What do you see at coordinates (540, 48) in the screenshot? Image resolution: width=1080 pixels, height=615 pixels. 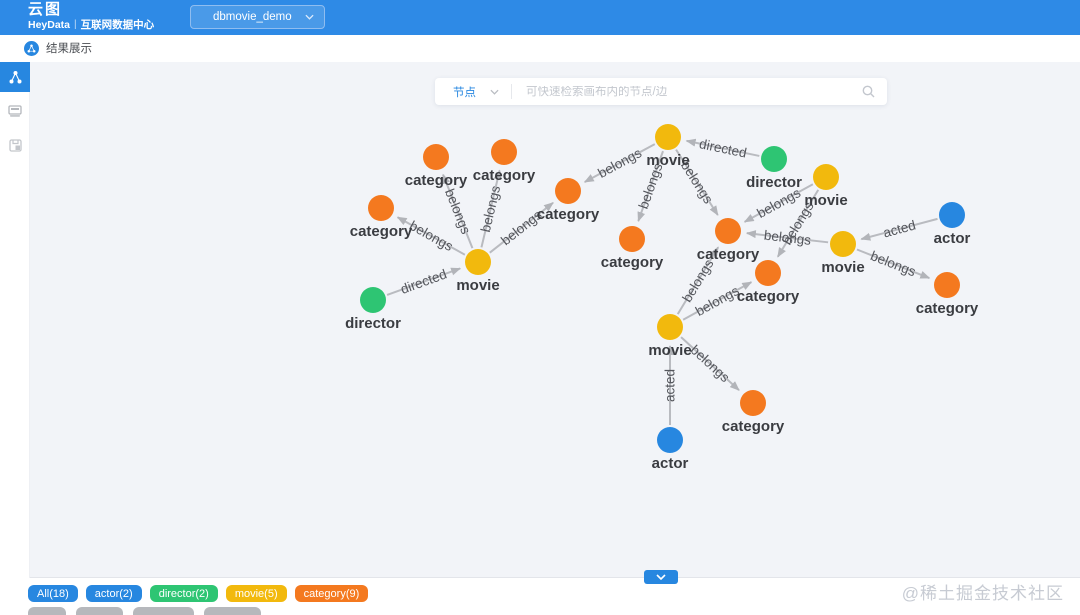 I see `tab-row: 结果展示` at bounding box center [540, 48].